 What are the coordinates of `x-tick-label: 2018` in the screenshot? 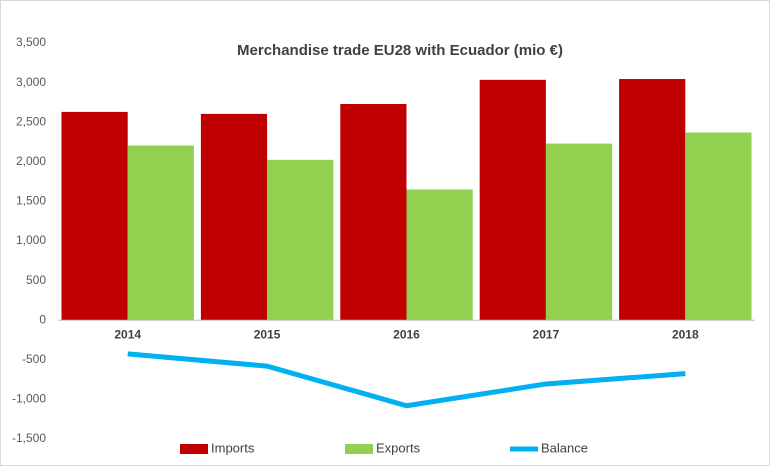 It's located at (685, 334).